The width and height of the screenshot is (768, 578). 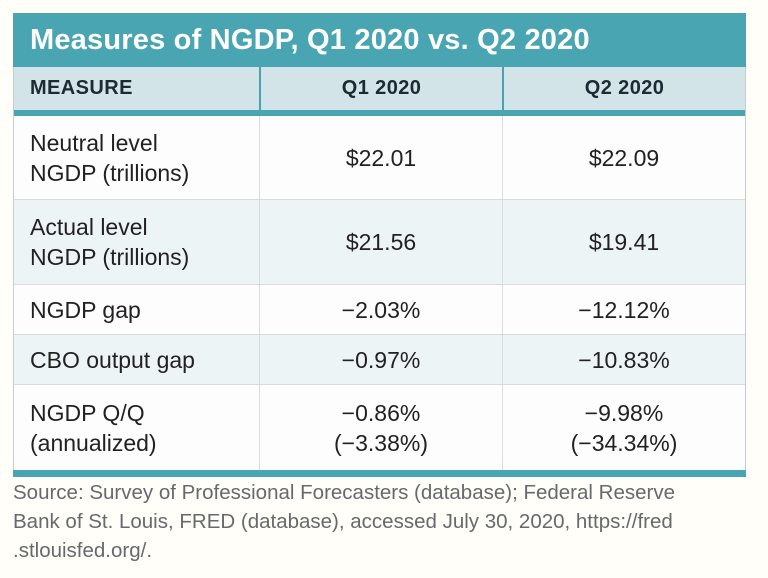 I want to click on q1-value: $22.01, so click(x=380, y=157).